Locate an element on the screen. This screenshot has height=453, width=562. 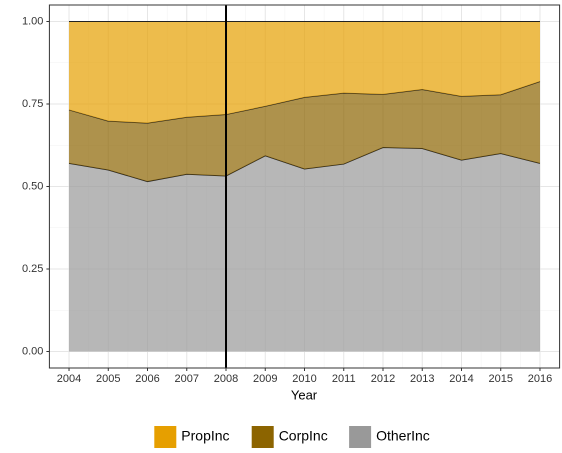
x-tick-label: 2006 is located at coordinates (147, 379).